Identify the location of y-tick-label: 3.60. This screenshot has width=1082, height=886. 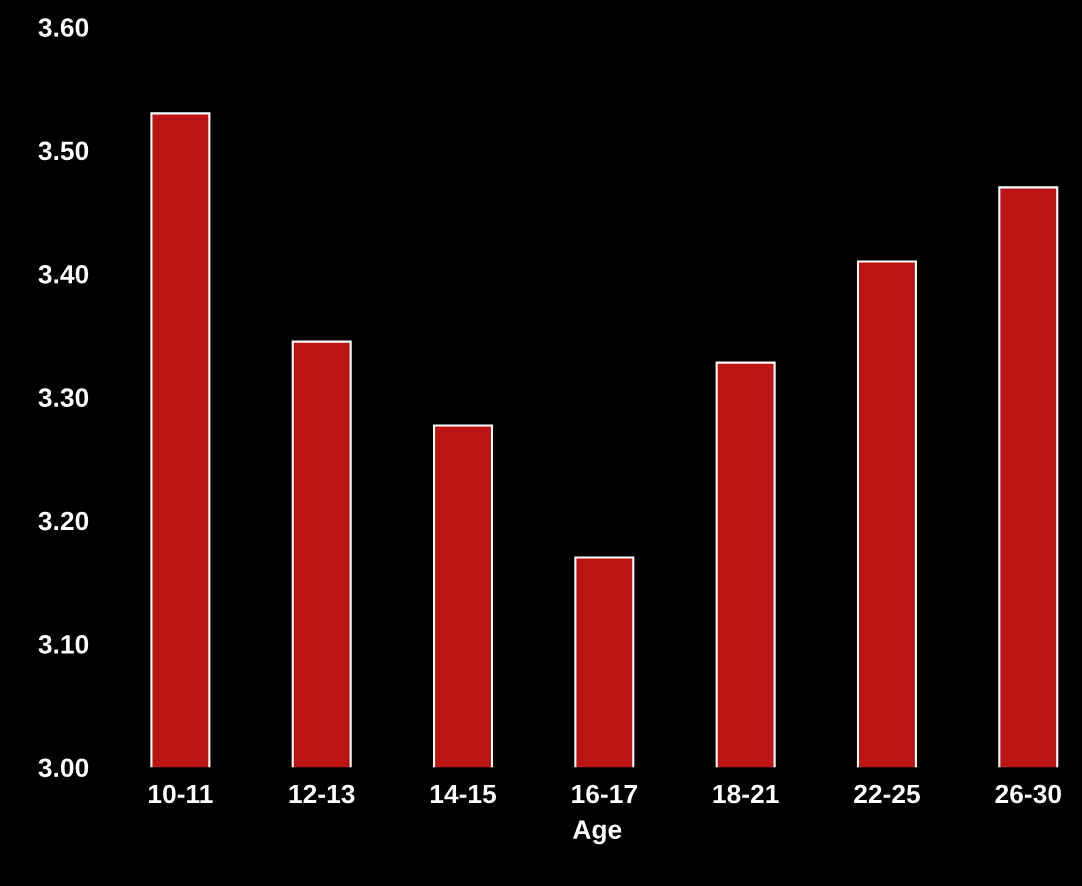
(63, 27).